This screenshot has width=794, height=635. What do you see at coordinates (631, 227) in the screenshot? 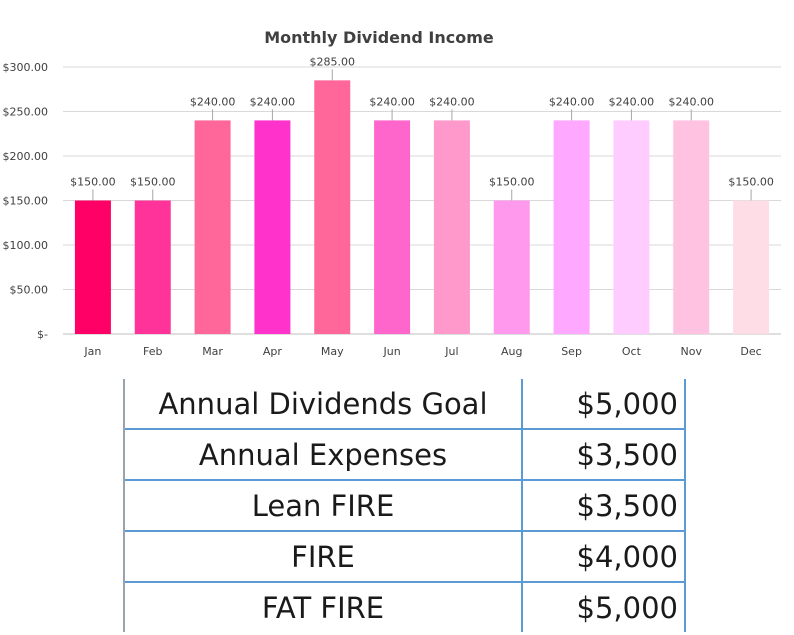
I see `bar-oct` at bounding box center [631, 227].